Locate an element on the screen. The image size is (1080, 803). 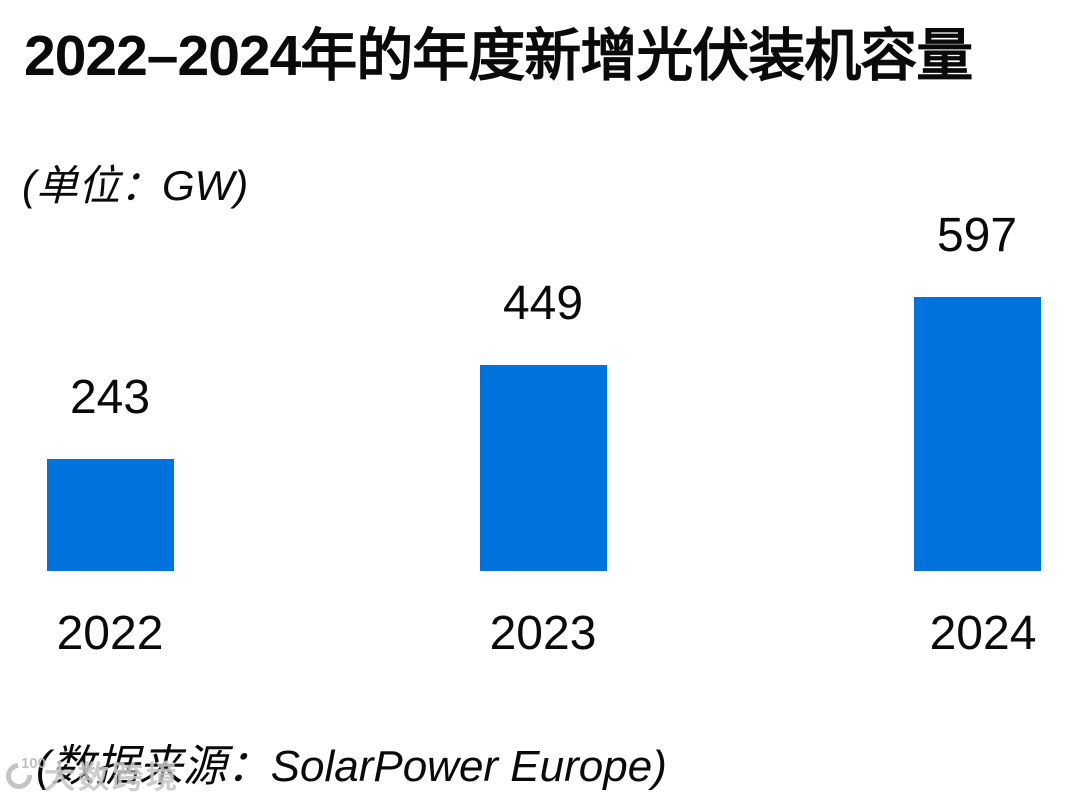
watermark-logo-icon: 100 is located at coordinates (23, 774).